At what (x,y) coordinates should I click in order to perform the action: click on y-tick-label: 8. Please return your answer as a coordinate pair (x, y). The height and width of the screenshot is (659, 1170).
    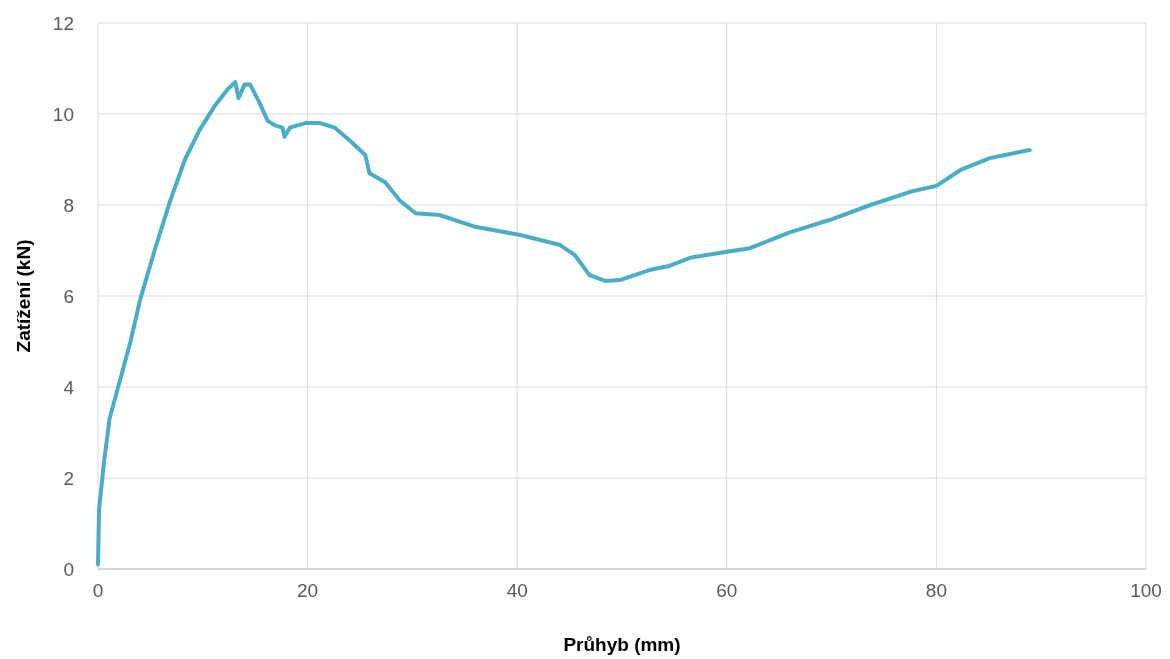
    Looking at the image, I should click on (68, 205).